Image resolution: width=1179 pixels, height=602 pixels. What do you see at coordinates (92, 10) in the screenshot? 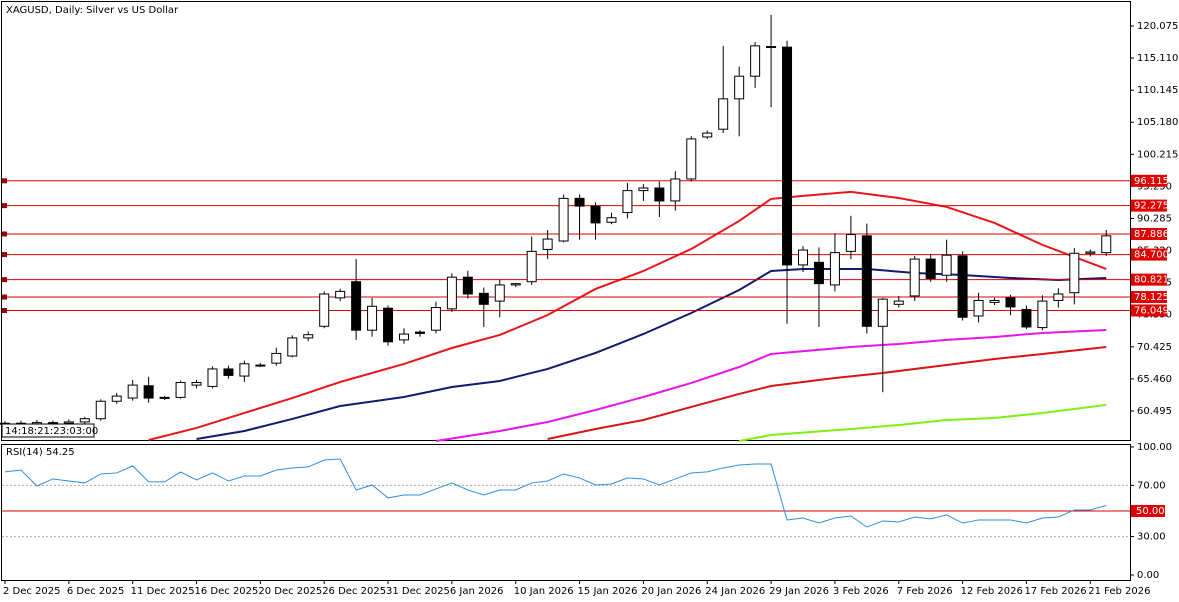
I see `chart-title: XAGUSD, Daily: Silver vs US Dollar` at bounding box center [92, 10].